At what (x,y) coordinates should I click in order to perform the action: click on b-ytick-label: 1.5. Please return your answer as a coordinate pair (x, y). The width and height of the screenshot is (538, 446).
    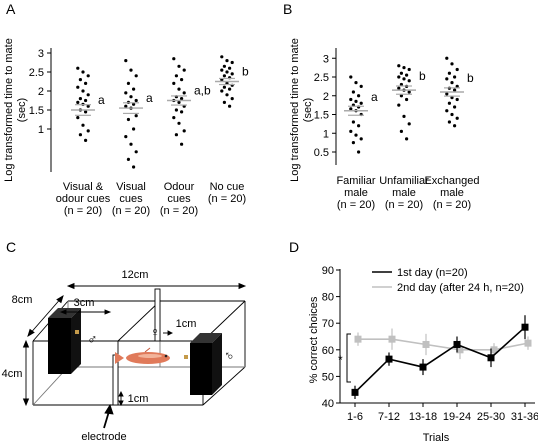
    Looking at the image, I should click on (321, 116).